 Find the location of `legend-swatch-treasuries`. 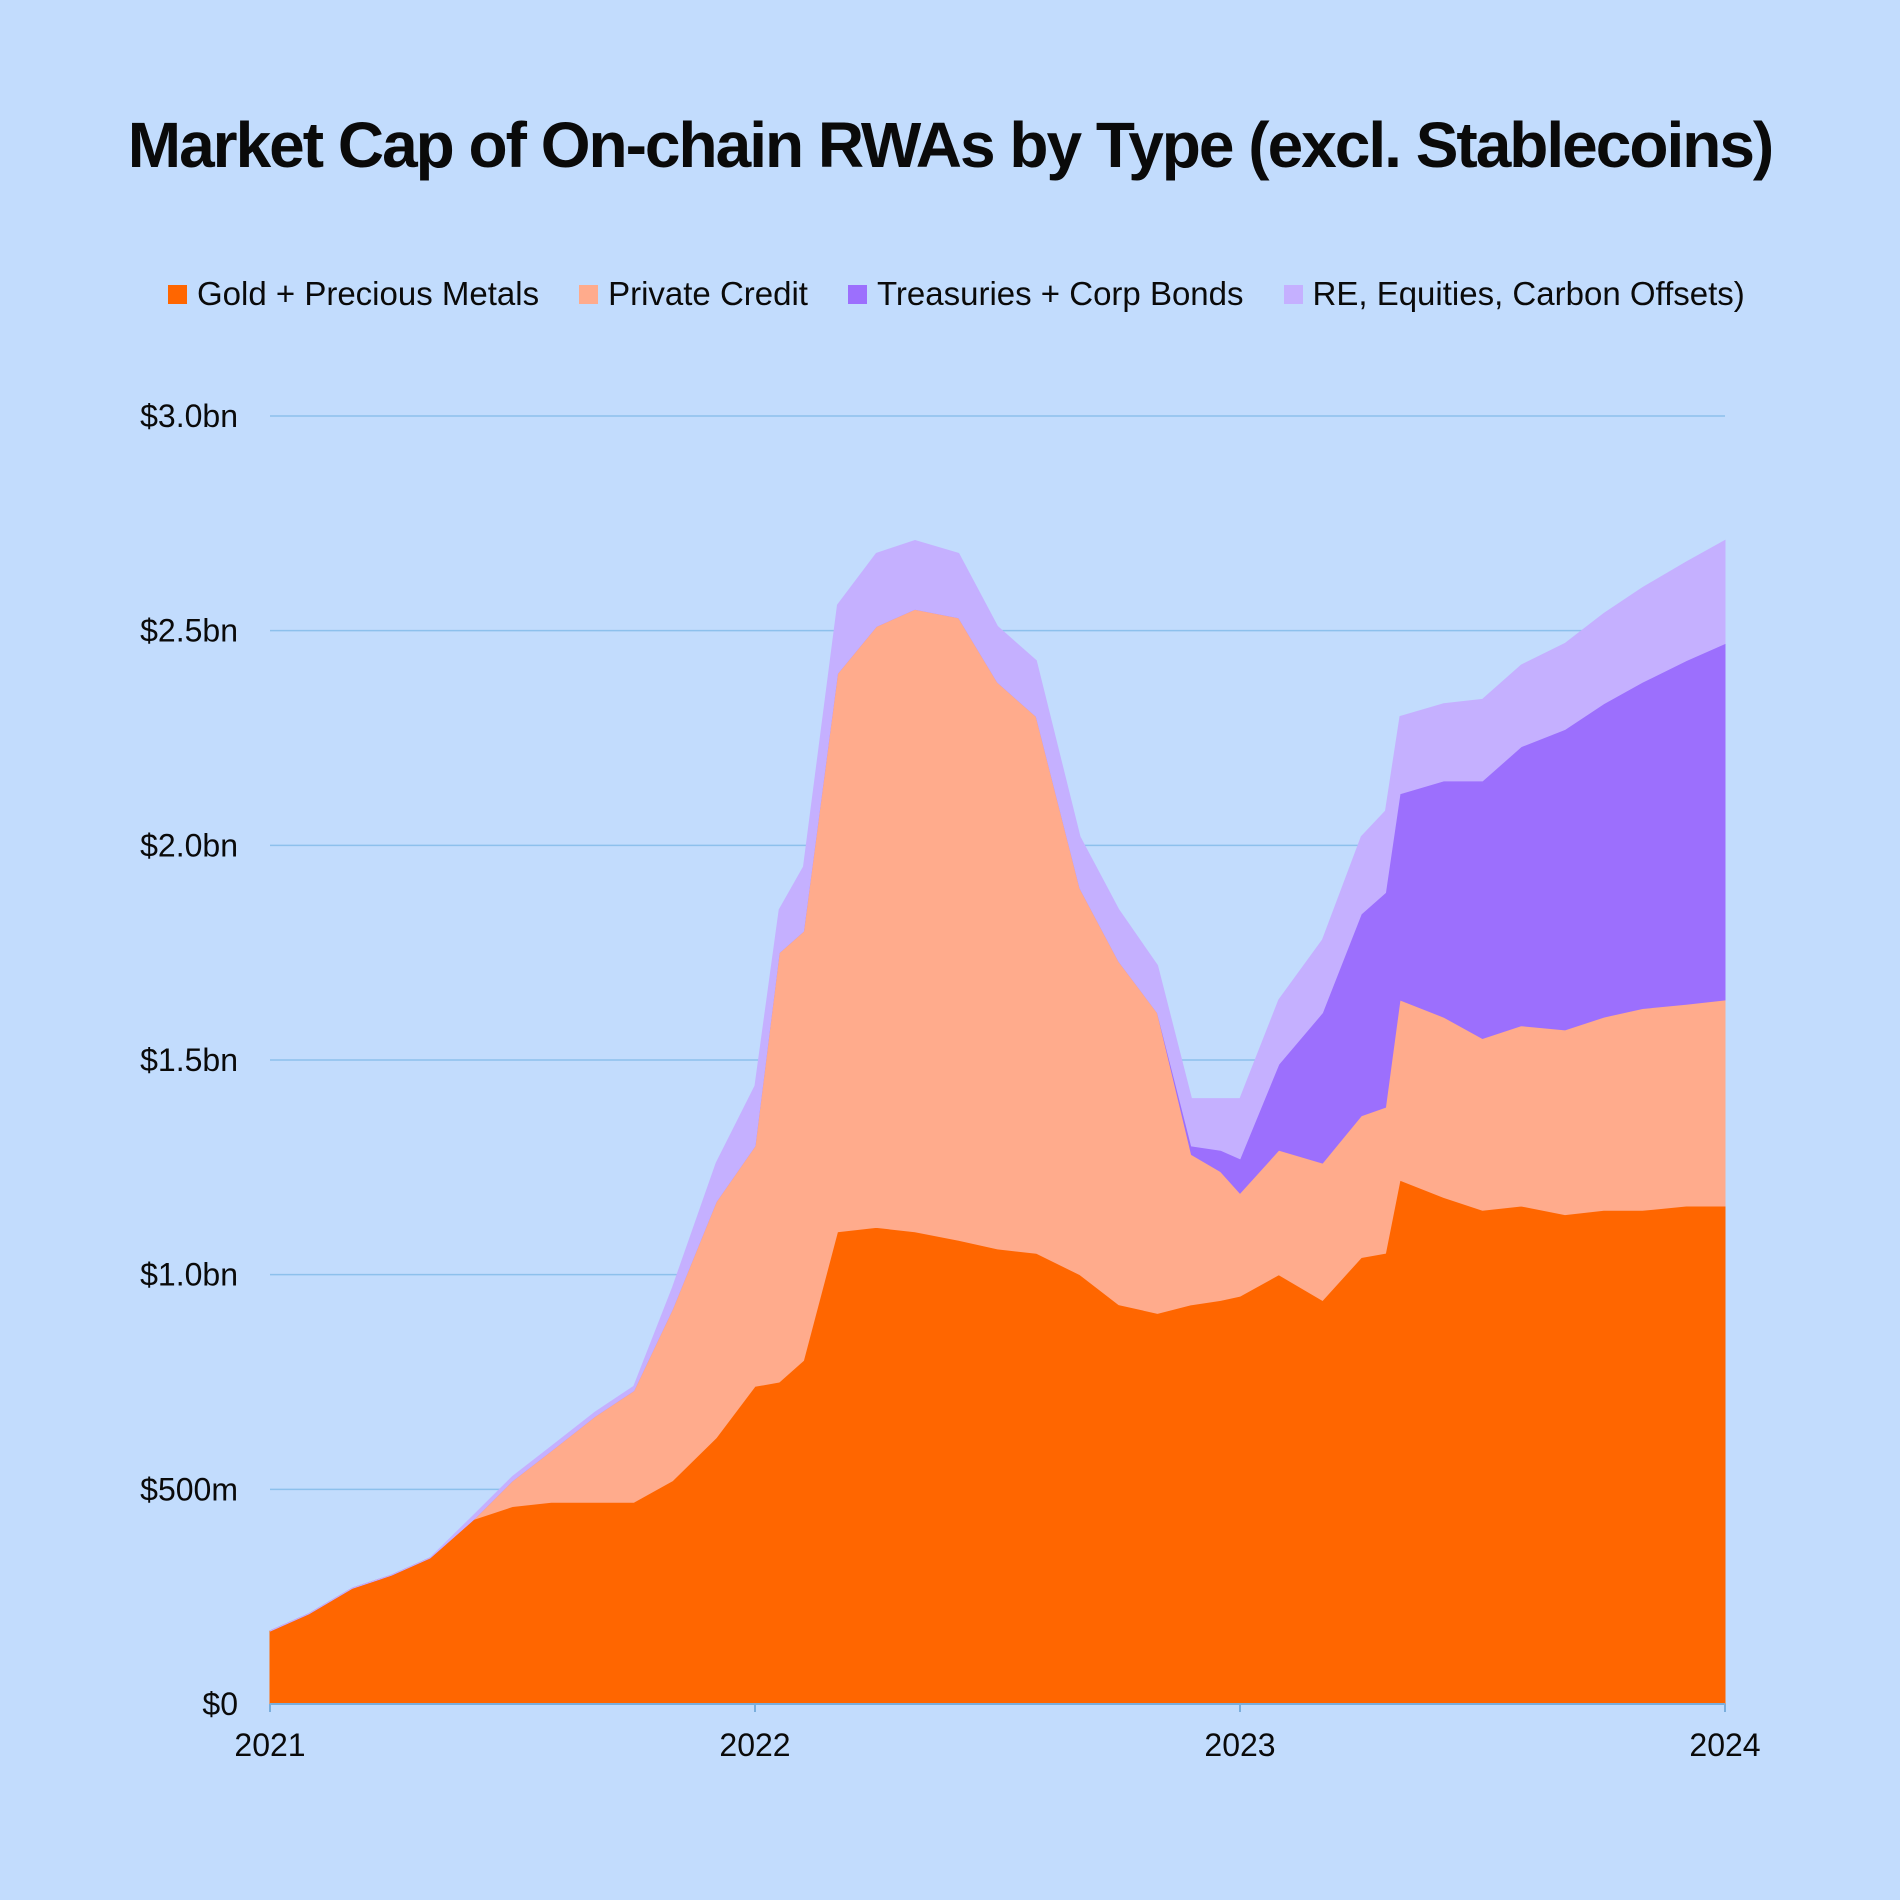

legend-swatch-treasuries is located at coordinates (857, 294).